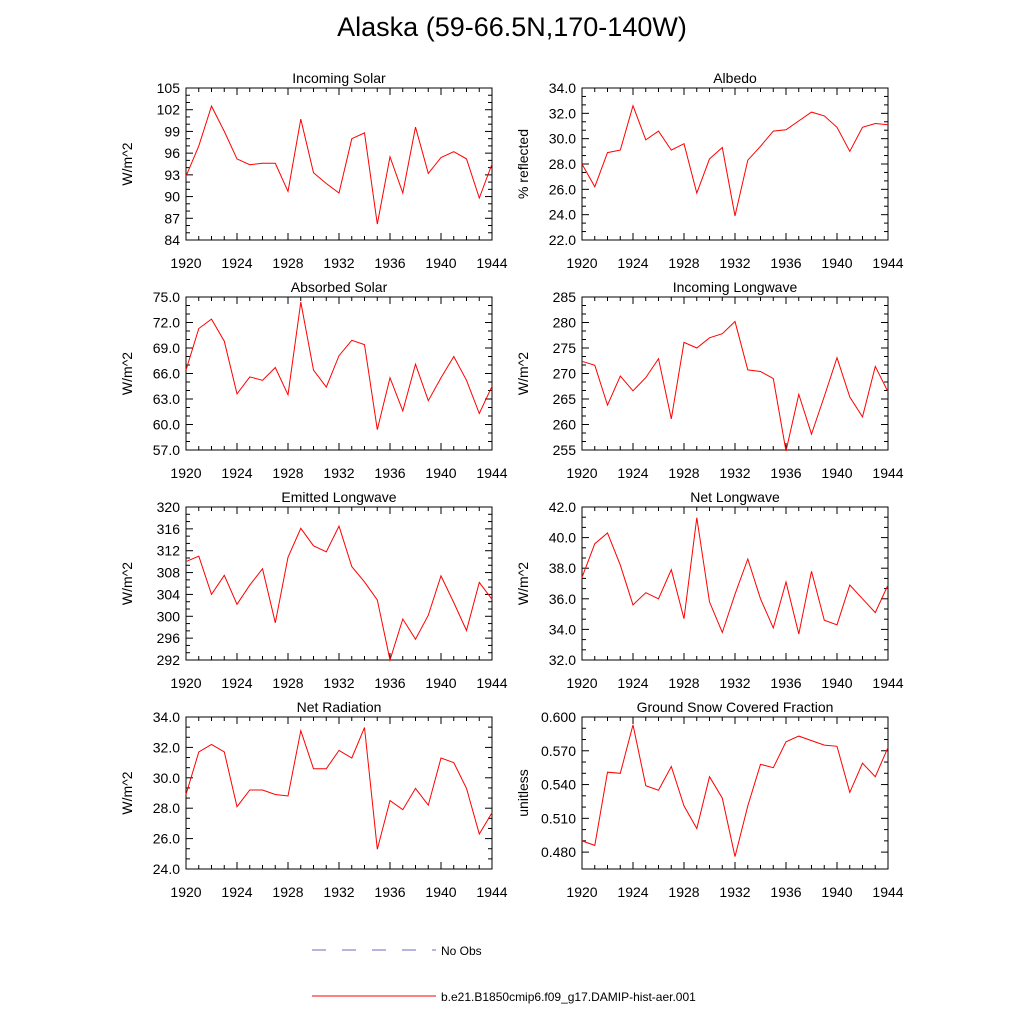 The image size is (1024, 1024). Describe the element at coordinates (523, 792) in the screenshot. I see `y-axis-label: unitless` at that location.